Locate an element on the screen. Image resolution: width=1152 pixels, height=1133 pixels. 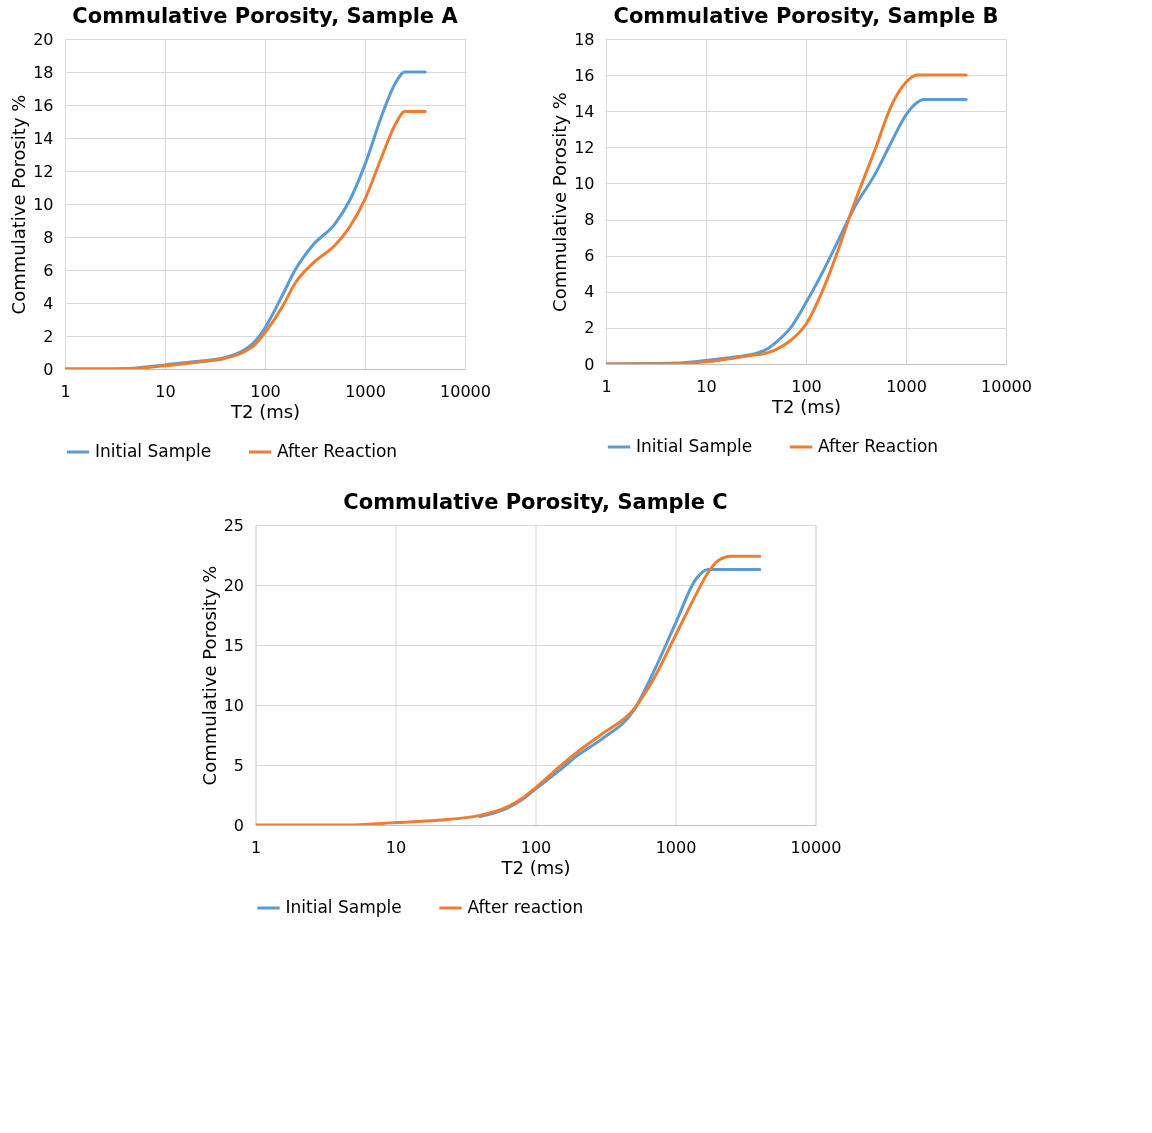
chart-title: Commulative Porosity, Sample B is located at coordinates (806, 16).